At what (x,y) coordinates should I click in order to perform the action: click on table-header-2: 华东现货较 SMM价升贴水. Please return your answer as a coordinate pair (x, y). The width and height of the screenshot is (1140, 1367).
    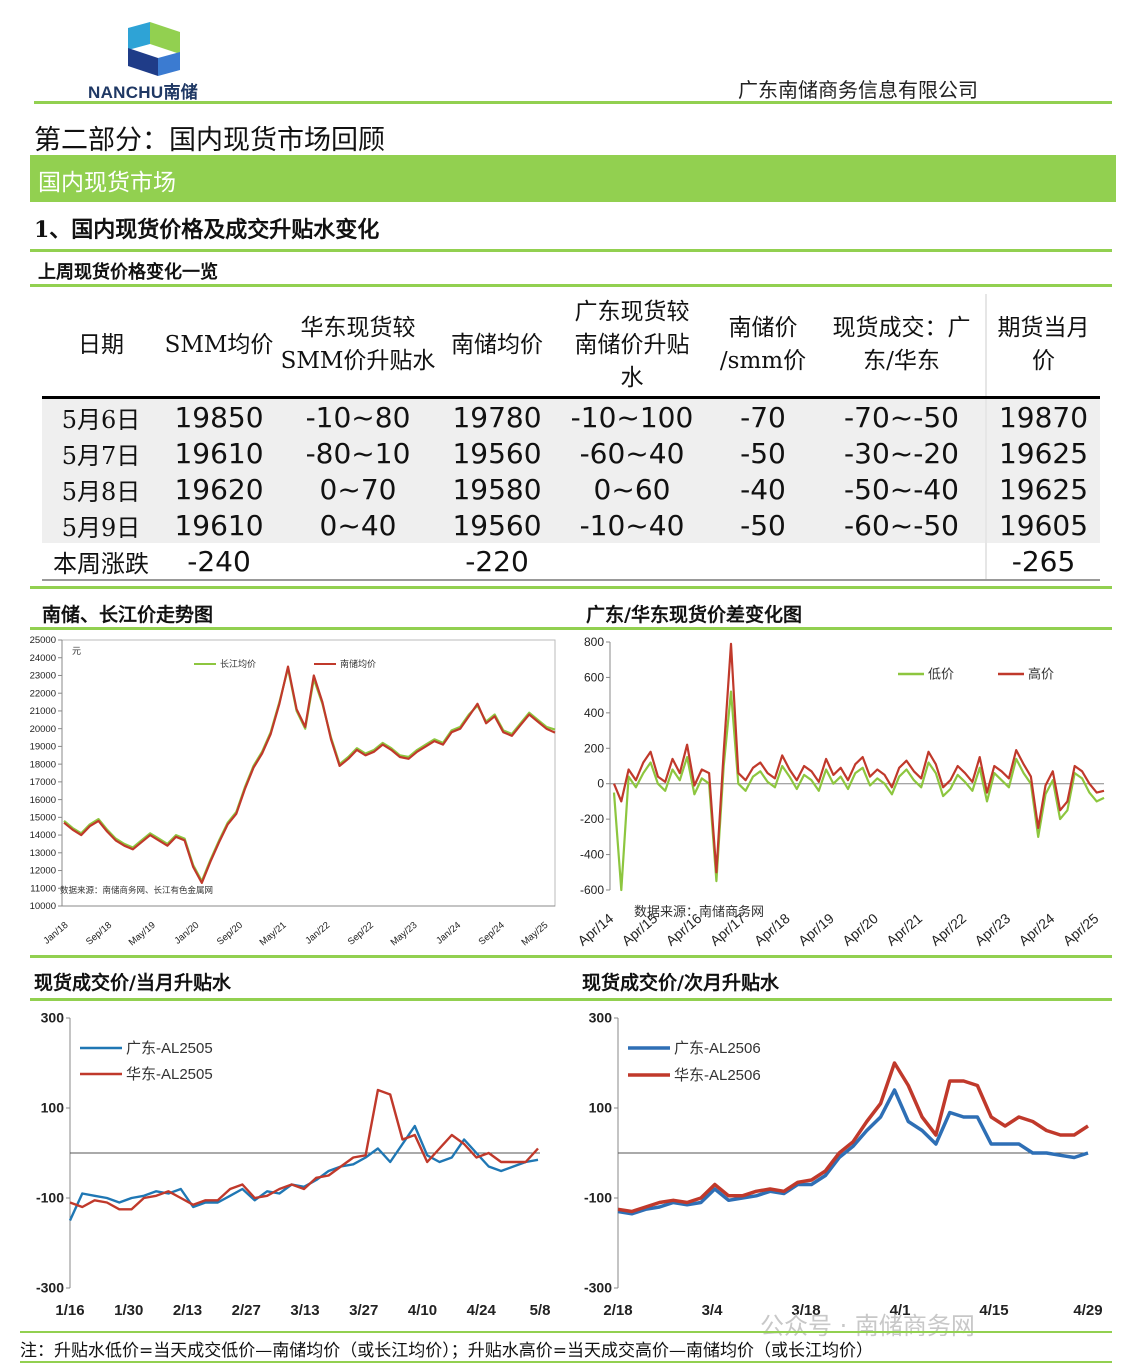
    Looking at the image, I should click on (358, 346).